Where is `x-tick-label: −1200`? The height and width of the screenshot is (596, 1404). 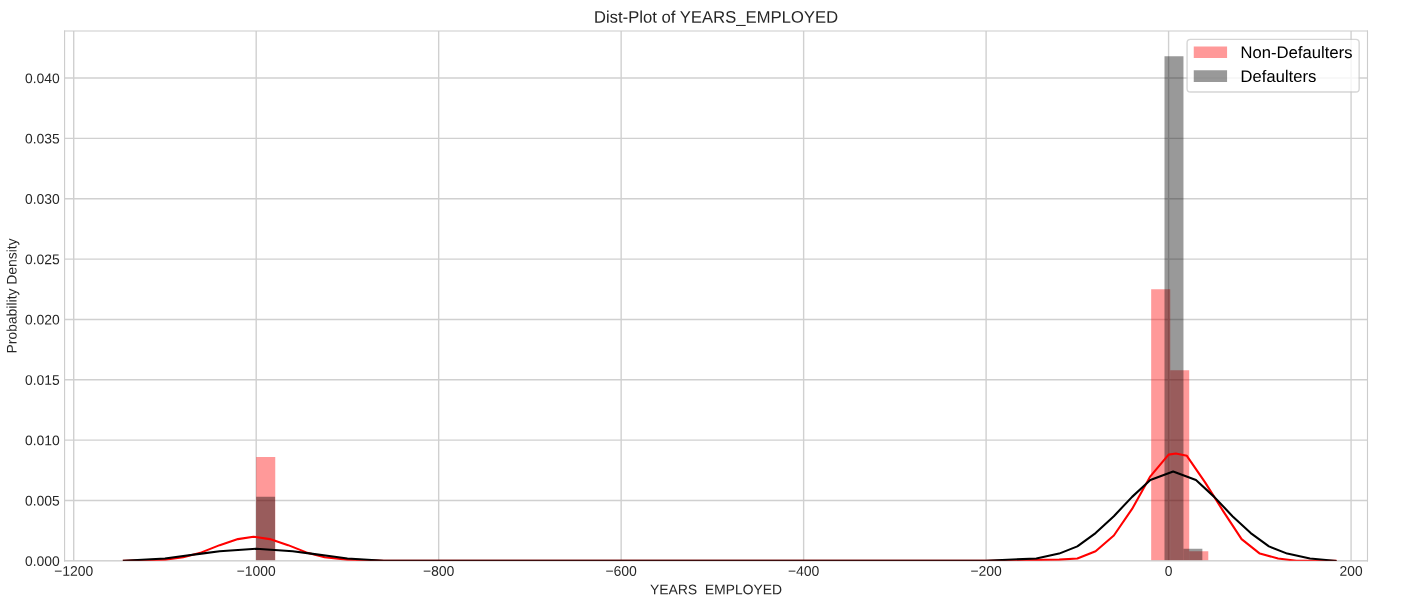
x-tick-label: −1200 is located at coordinates (73, 571).